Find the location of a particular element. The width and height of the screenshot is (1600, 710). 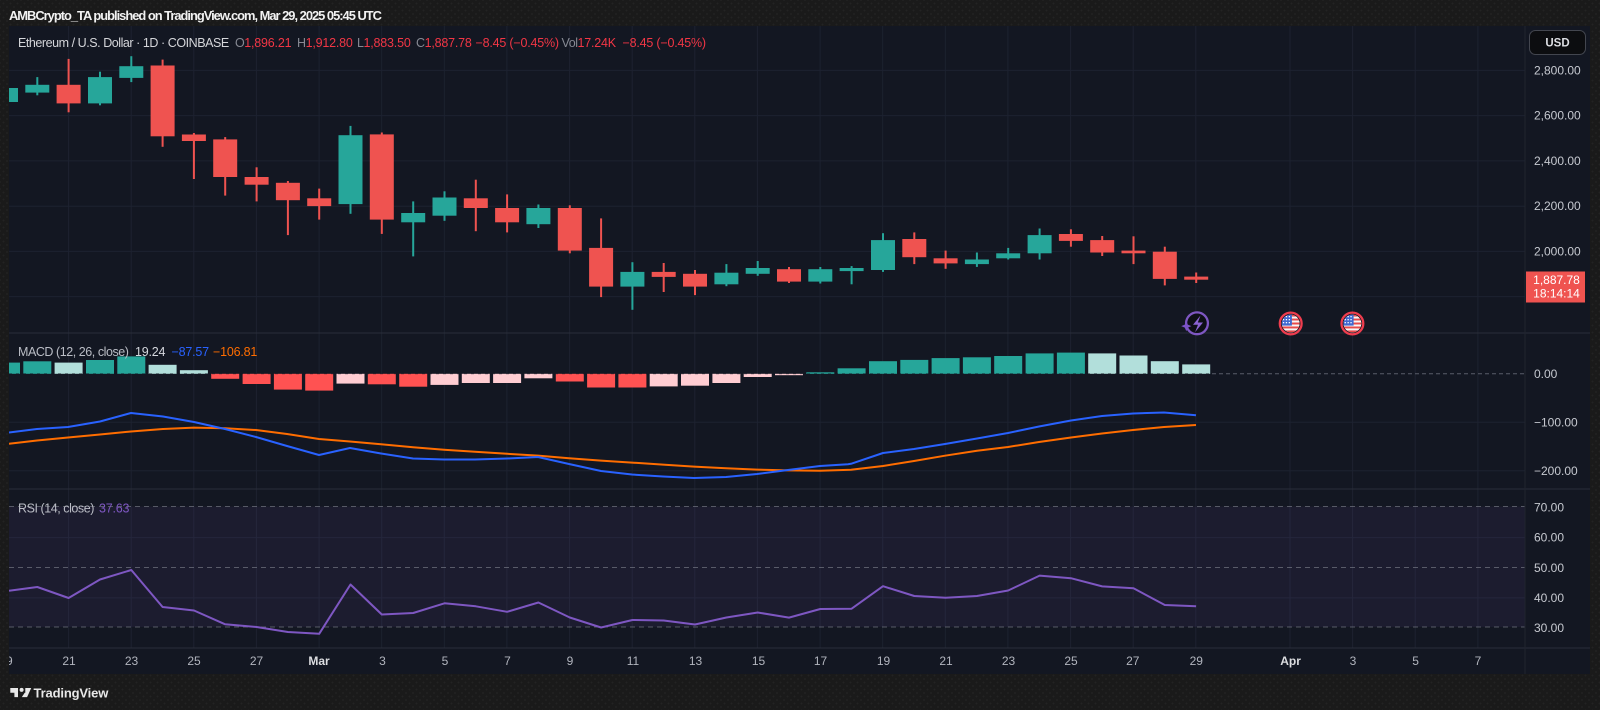

svg-text: 2,000.00 is located at coordinates (1557, 251).